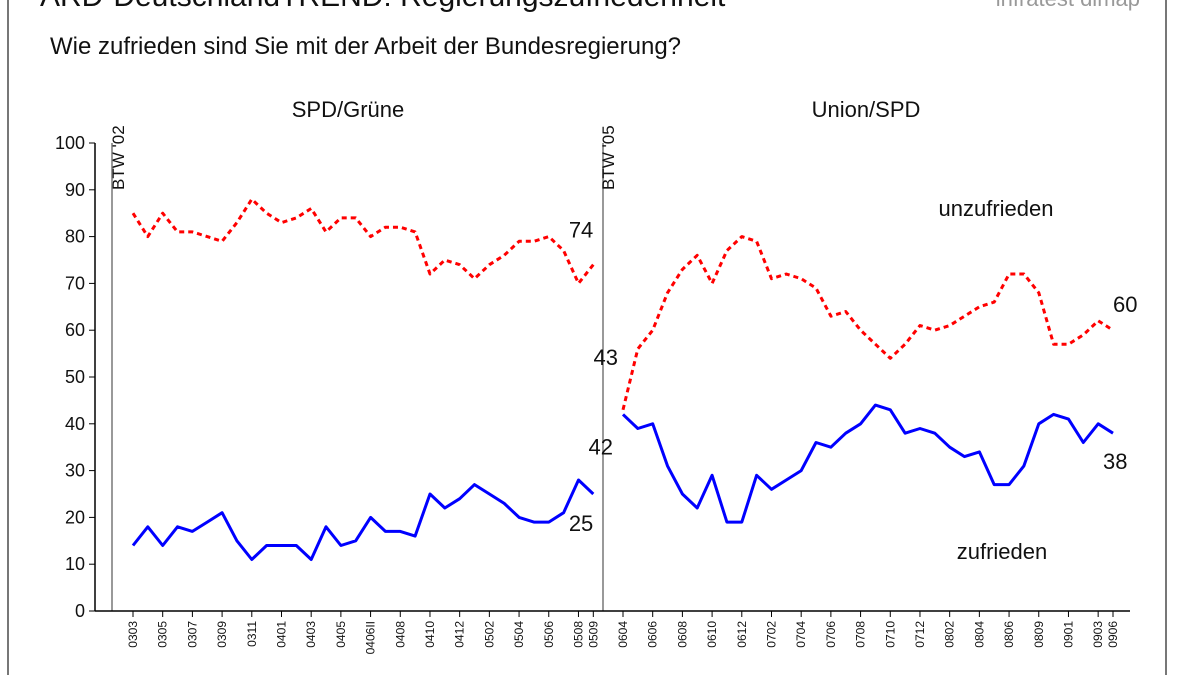 This screenshot has height=675, width=1200. What do you see at coordinates (1068, 634) in the screenshot?
I see `x-tick-label: 0901` at bounding box center [1068, 634].